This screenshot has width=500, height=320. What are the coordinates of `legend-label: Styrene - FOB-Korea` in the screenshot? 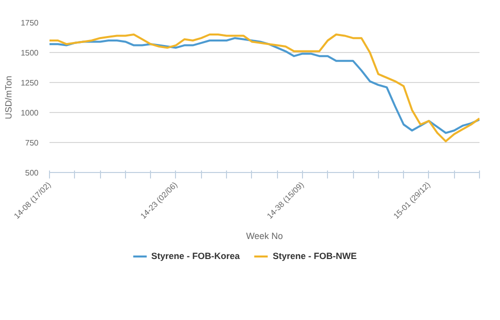 It's located at (195, 256).